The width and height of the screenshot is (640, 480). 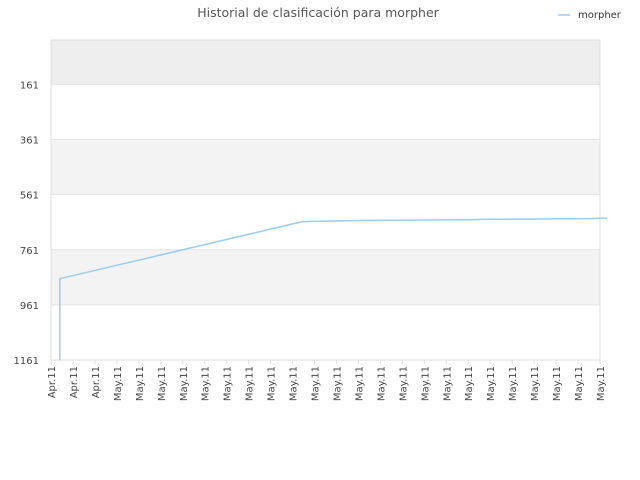 I want to click on y-tick-label: 1161, so click(x=26, y=361).